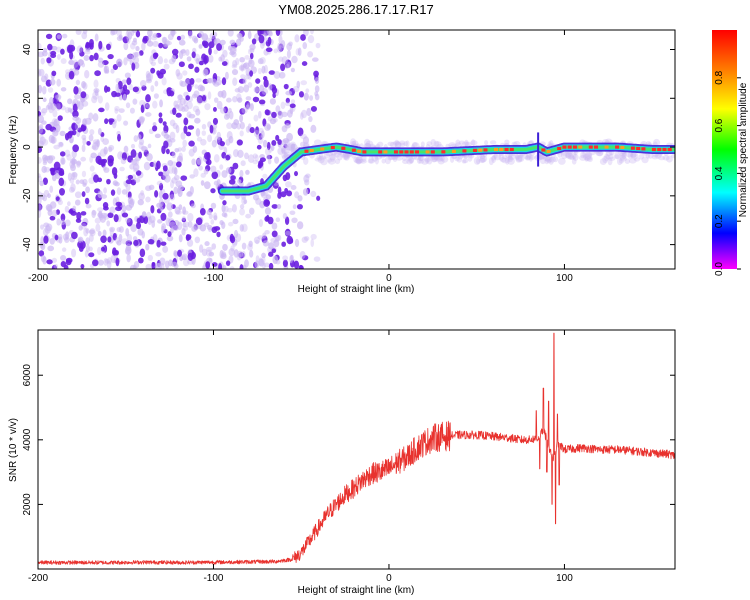 The width and height of the screenshot is (750, 600). What do you see at coordinates (719, 221) in the screenshot?
I see `colorbar-tick-label: 0.2` at bounding box center [719, 221].